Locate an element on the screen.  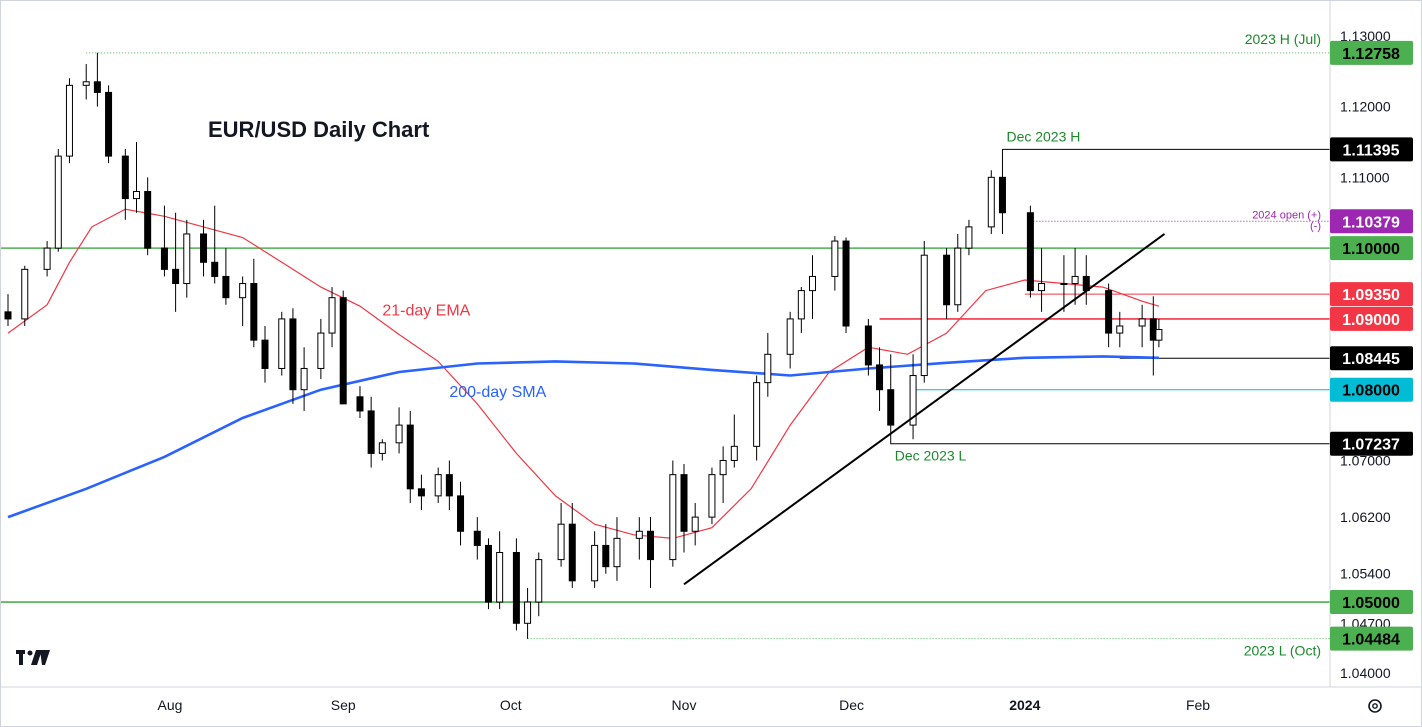
x-tick-label: Dec is located at coordinates (851, 705).